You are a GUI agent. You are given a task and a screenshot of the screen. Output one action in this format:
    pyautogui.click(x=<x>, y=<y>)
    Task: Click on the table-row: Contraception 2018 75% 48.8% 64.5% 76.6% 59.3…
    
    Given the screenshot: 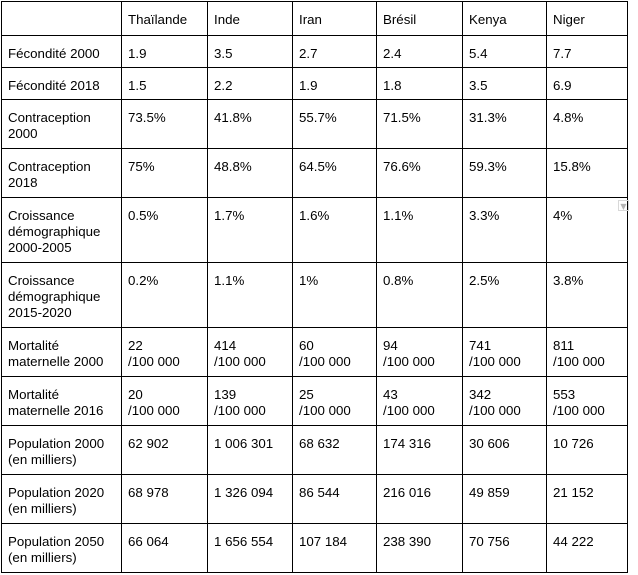 What is the action you would take?
    pyautogui.click(x=314, y=173)
    